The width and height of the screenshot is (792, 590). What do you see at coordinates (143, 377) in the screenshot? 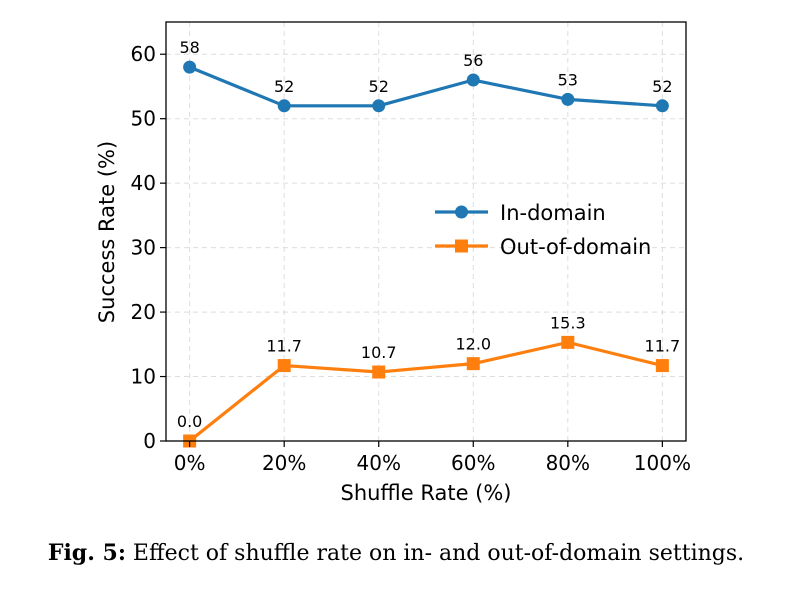
I see `y-tick-label: 10` at bounding box center [143, 377].